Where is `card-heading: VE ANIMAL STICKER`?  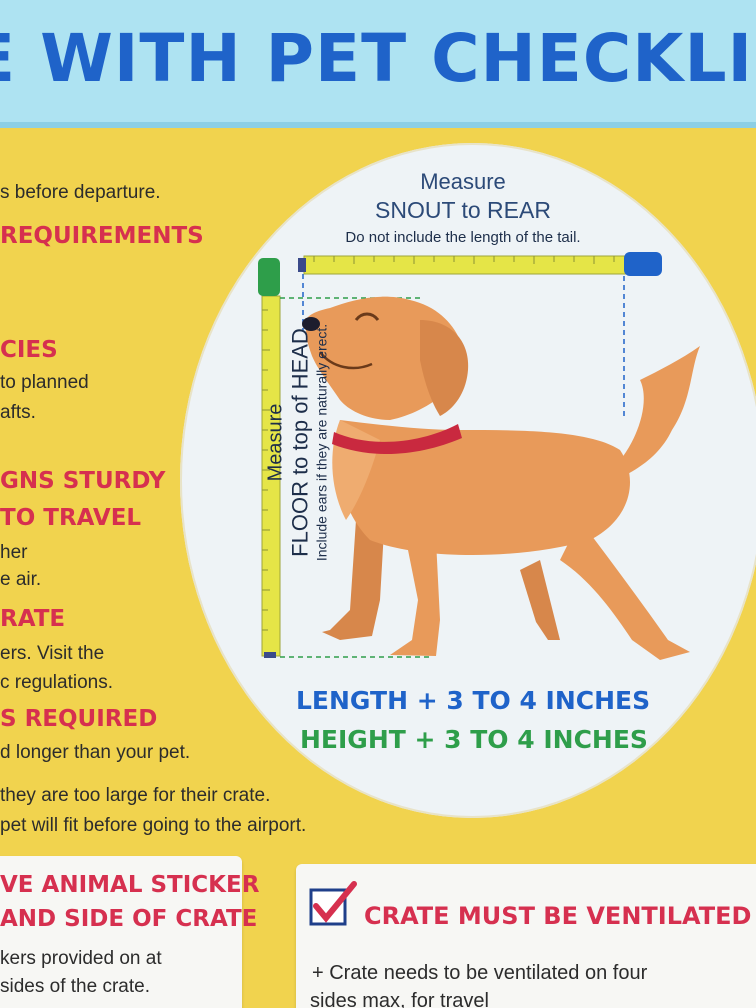 card-heading: VE ANIMAL STICKER is located at coordinates (130, 885).